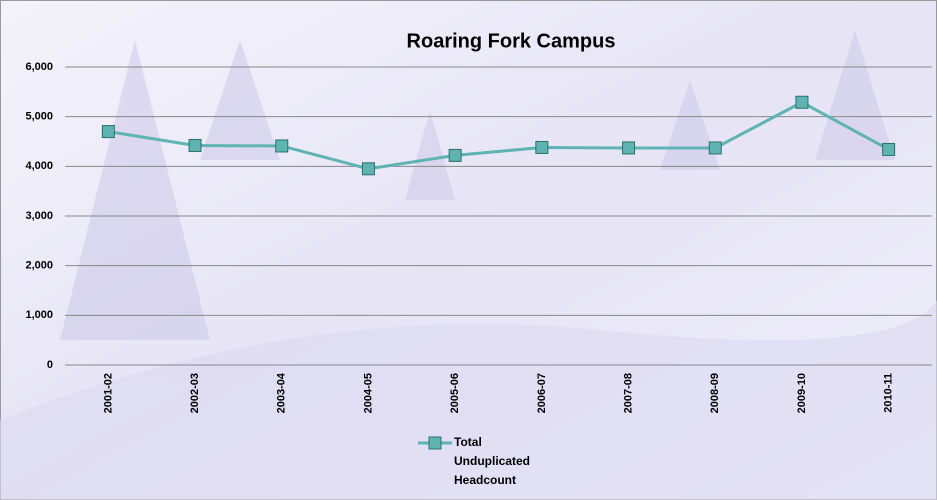 This screenshot has height=500, width=937. Describe the element at coordinates (492, 461) in the screenshot. I see `legend-label: Total Unduplicated Headcount` at that location.